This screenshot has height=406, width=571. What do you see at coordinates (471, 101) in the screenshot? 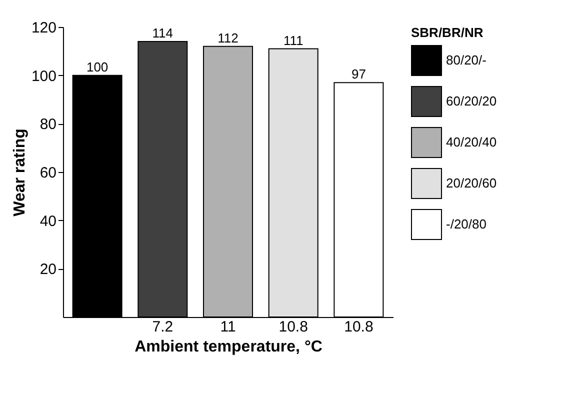
I see `legend-label: 60/20/20` at bounding box center [471, 101].